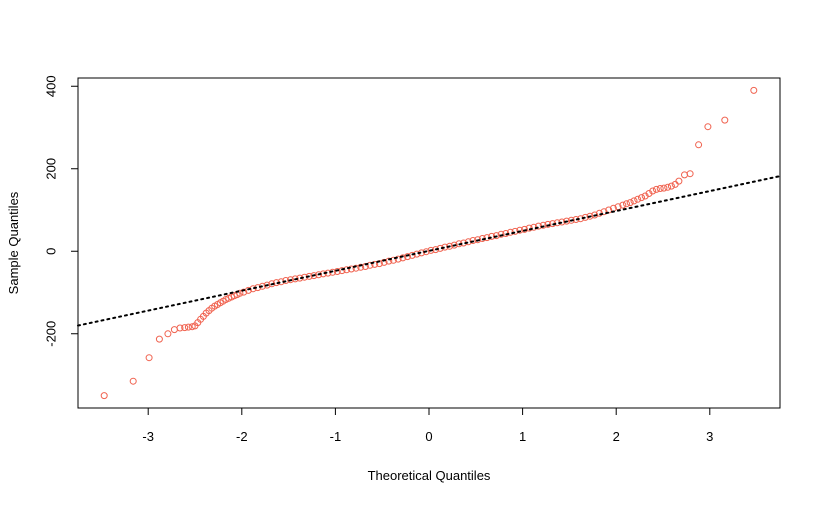 This screenshot has height=505, width=821. I want to click on x-tick-label: -1, so click(336, 436).